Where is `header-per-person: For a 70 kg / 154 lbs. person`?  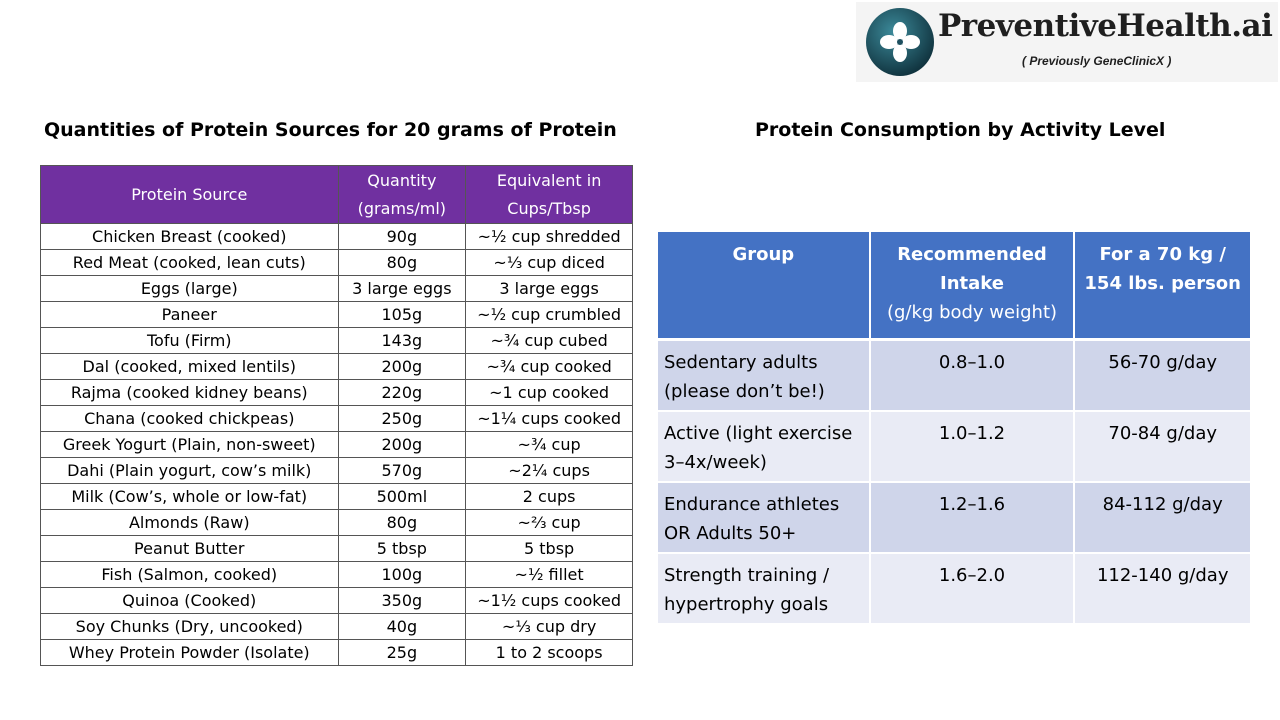 header-per-person: For a 70 kg / 154 lbs. person is located at coordinates (1163, 286).